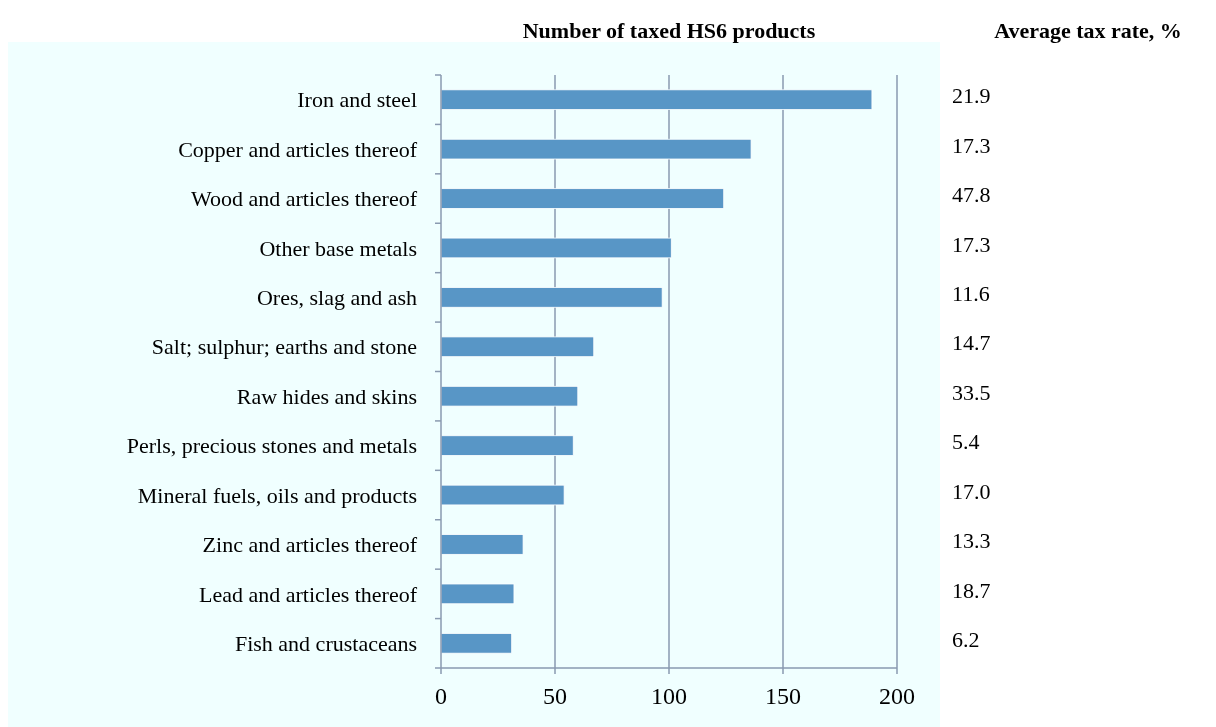 This screenshot has height=727, width=1216. Describe the element at coordinates (326, 396) in the screenshot. I see `y-tick-label: Raw hides and skins` at that location.